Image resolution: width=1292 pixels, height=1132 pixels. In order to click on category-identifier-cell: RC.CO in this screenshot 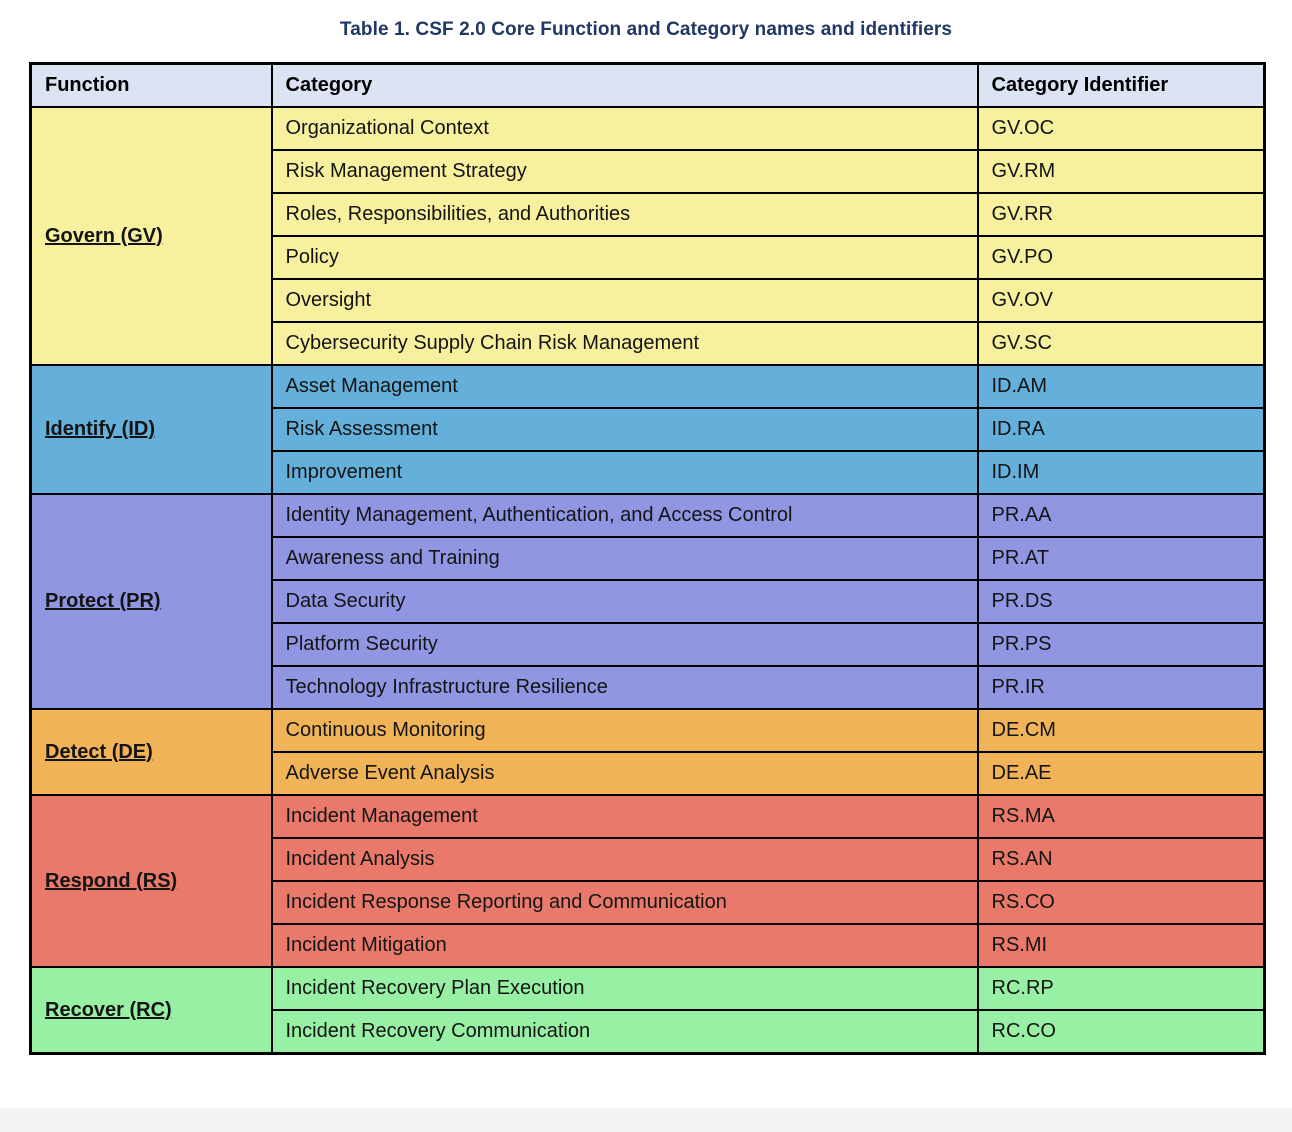, I will do `click(1121, 1032)`.